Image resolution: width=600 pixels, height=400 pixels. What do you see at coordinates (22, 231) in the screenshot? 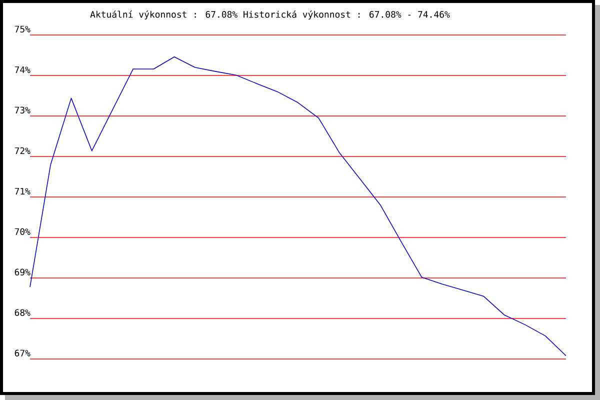
I see `y-tick-label: 70%` at bounding box center [22, 231].